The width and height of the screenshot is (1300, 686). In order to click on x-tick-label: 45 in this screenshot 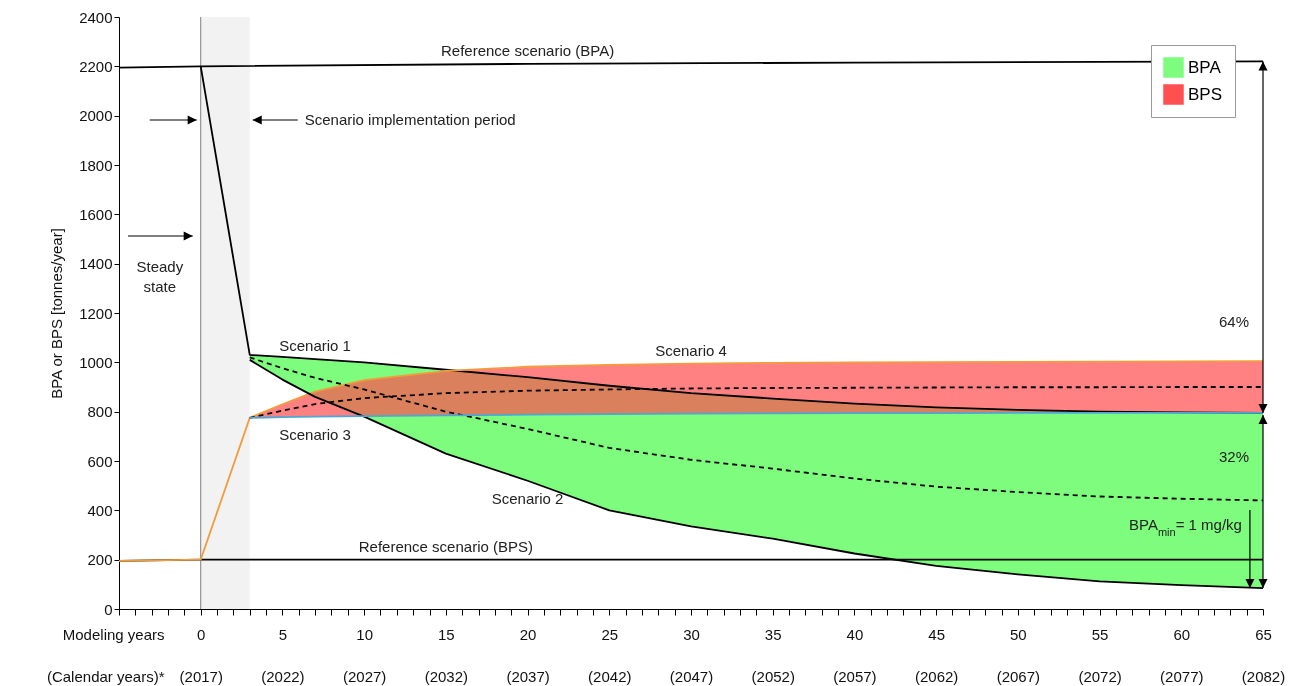, I will do `click(936, 634)`.